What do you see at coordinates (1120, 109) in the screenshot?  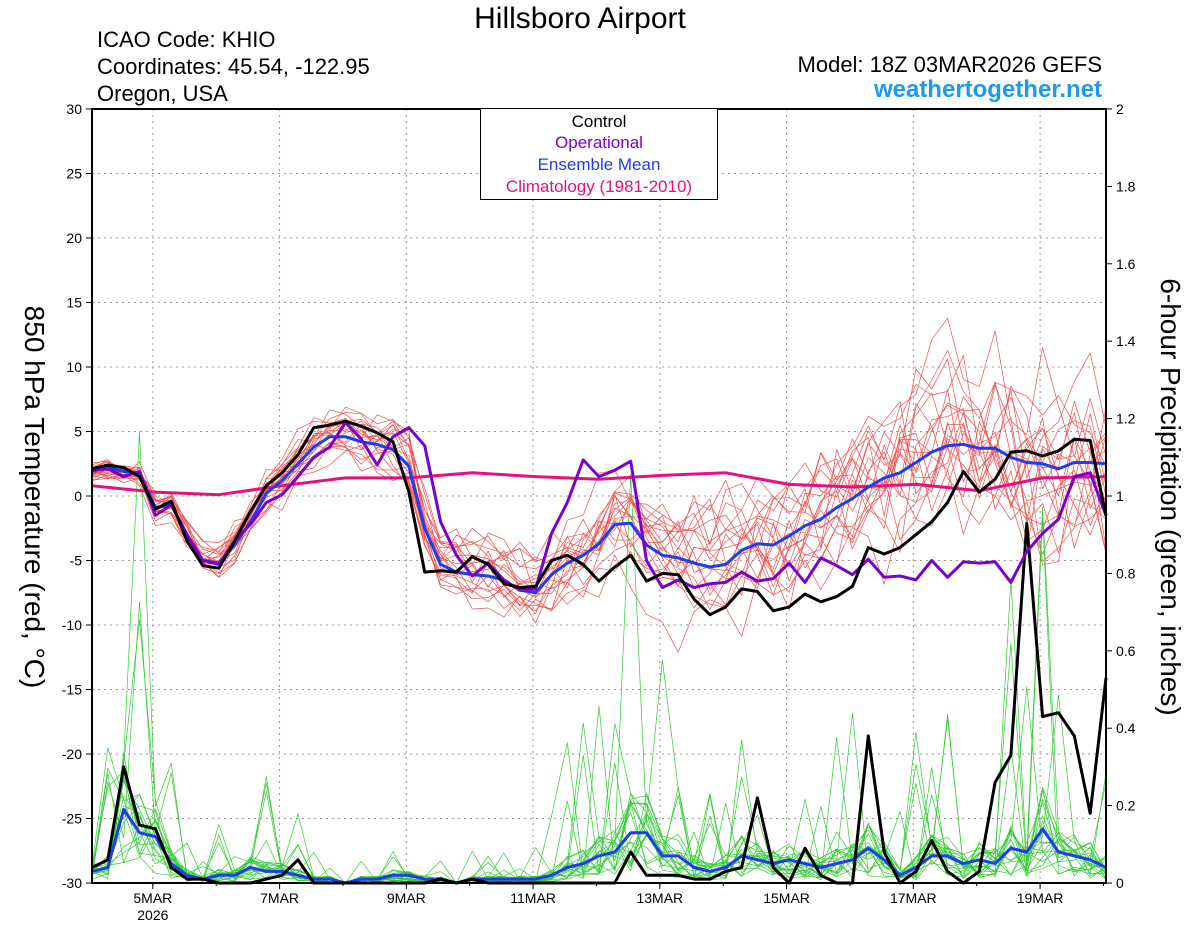 I see `y-tick-label-right: 2` at bounding box center [1120, 109].